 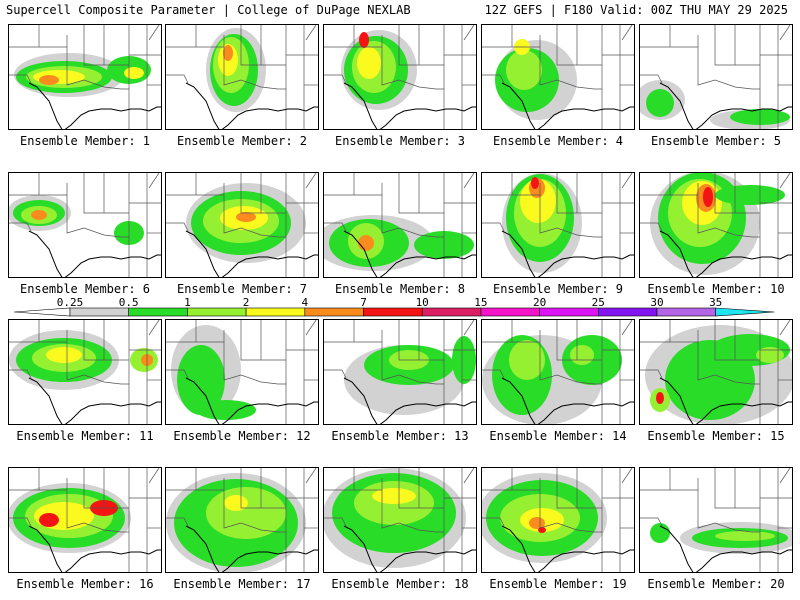 I want to click on ensemble-member-label: Ensemble Member: 1, so click(x=85, y=141).